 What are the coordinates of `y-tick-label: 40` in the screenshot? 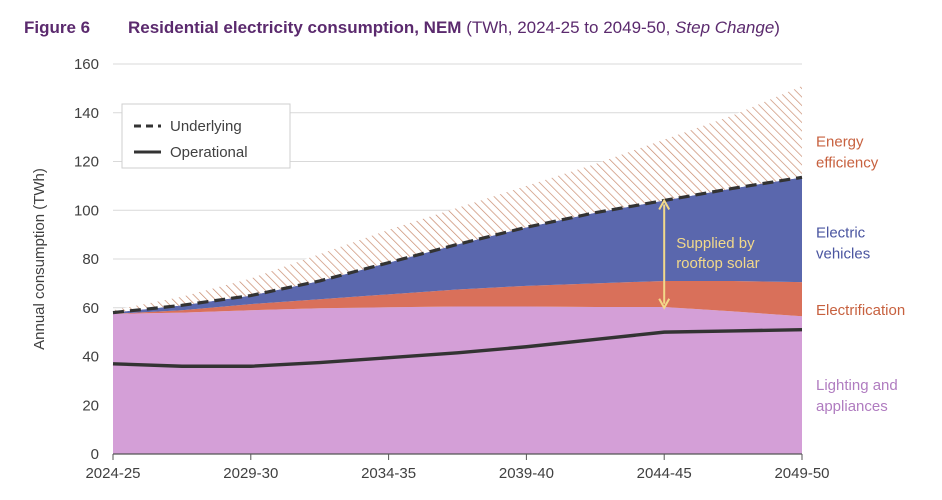 It's located at (90, 357).